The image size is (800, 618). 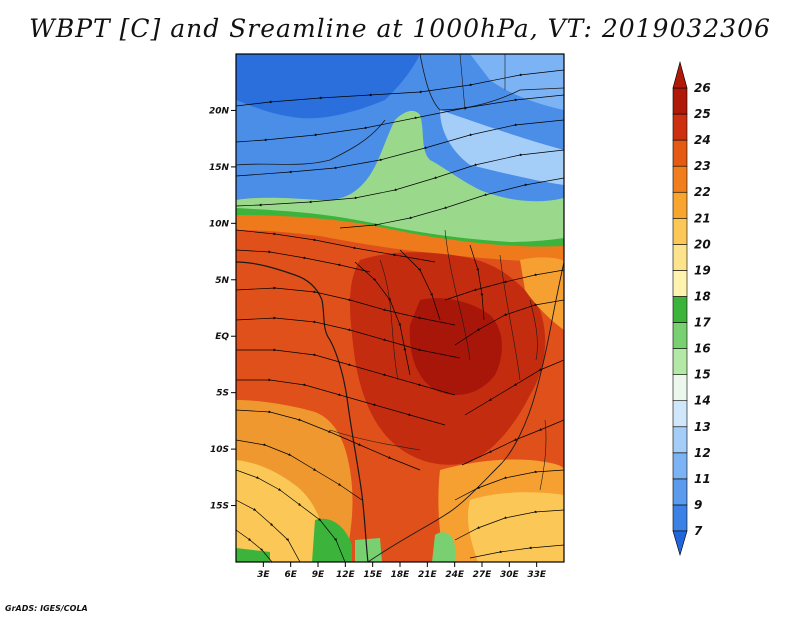 I want to click on lat-tick-label: 15N, so click(x=219, y=168).